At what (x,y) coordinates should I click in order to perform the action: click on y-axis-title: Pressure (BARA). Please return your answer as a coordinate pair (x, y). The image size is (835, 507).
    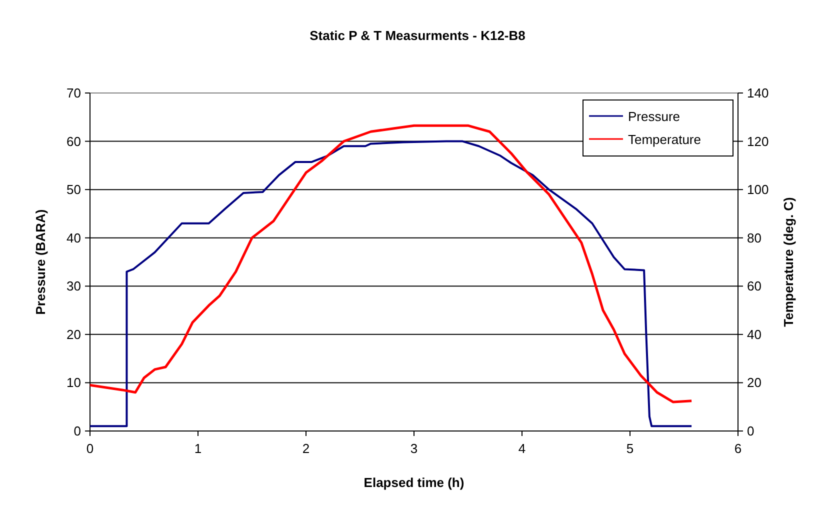
    Looking at the image, I should click on (40, 262).